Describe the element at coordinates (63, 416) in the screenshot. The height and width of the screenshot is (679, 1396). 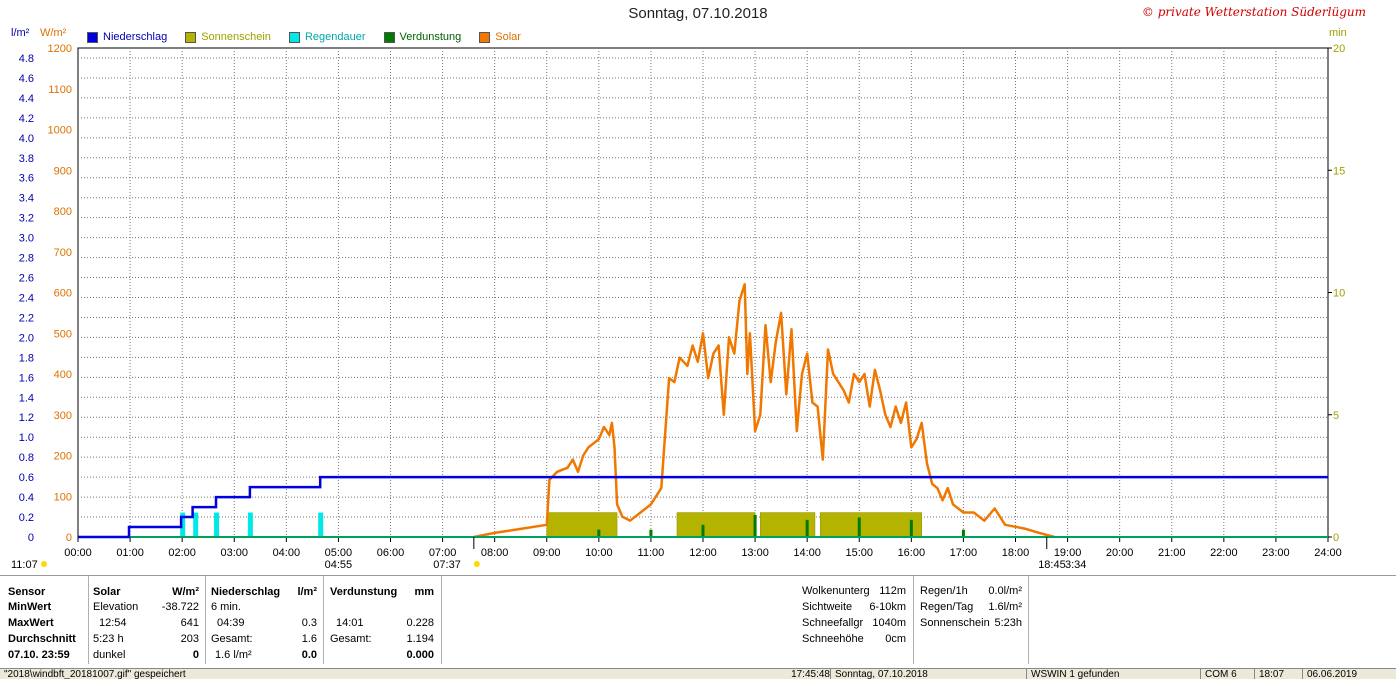
I see `y-tick-label-solar: 300` at that location.